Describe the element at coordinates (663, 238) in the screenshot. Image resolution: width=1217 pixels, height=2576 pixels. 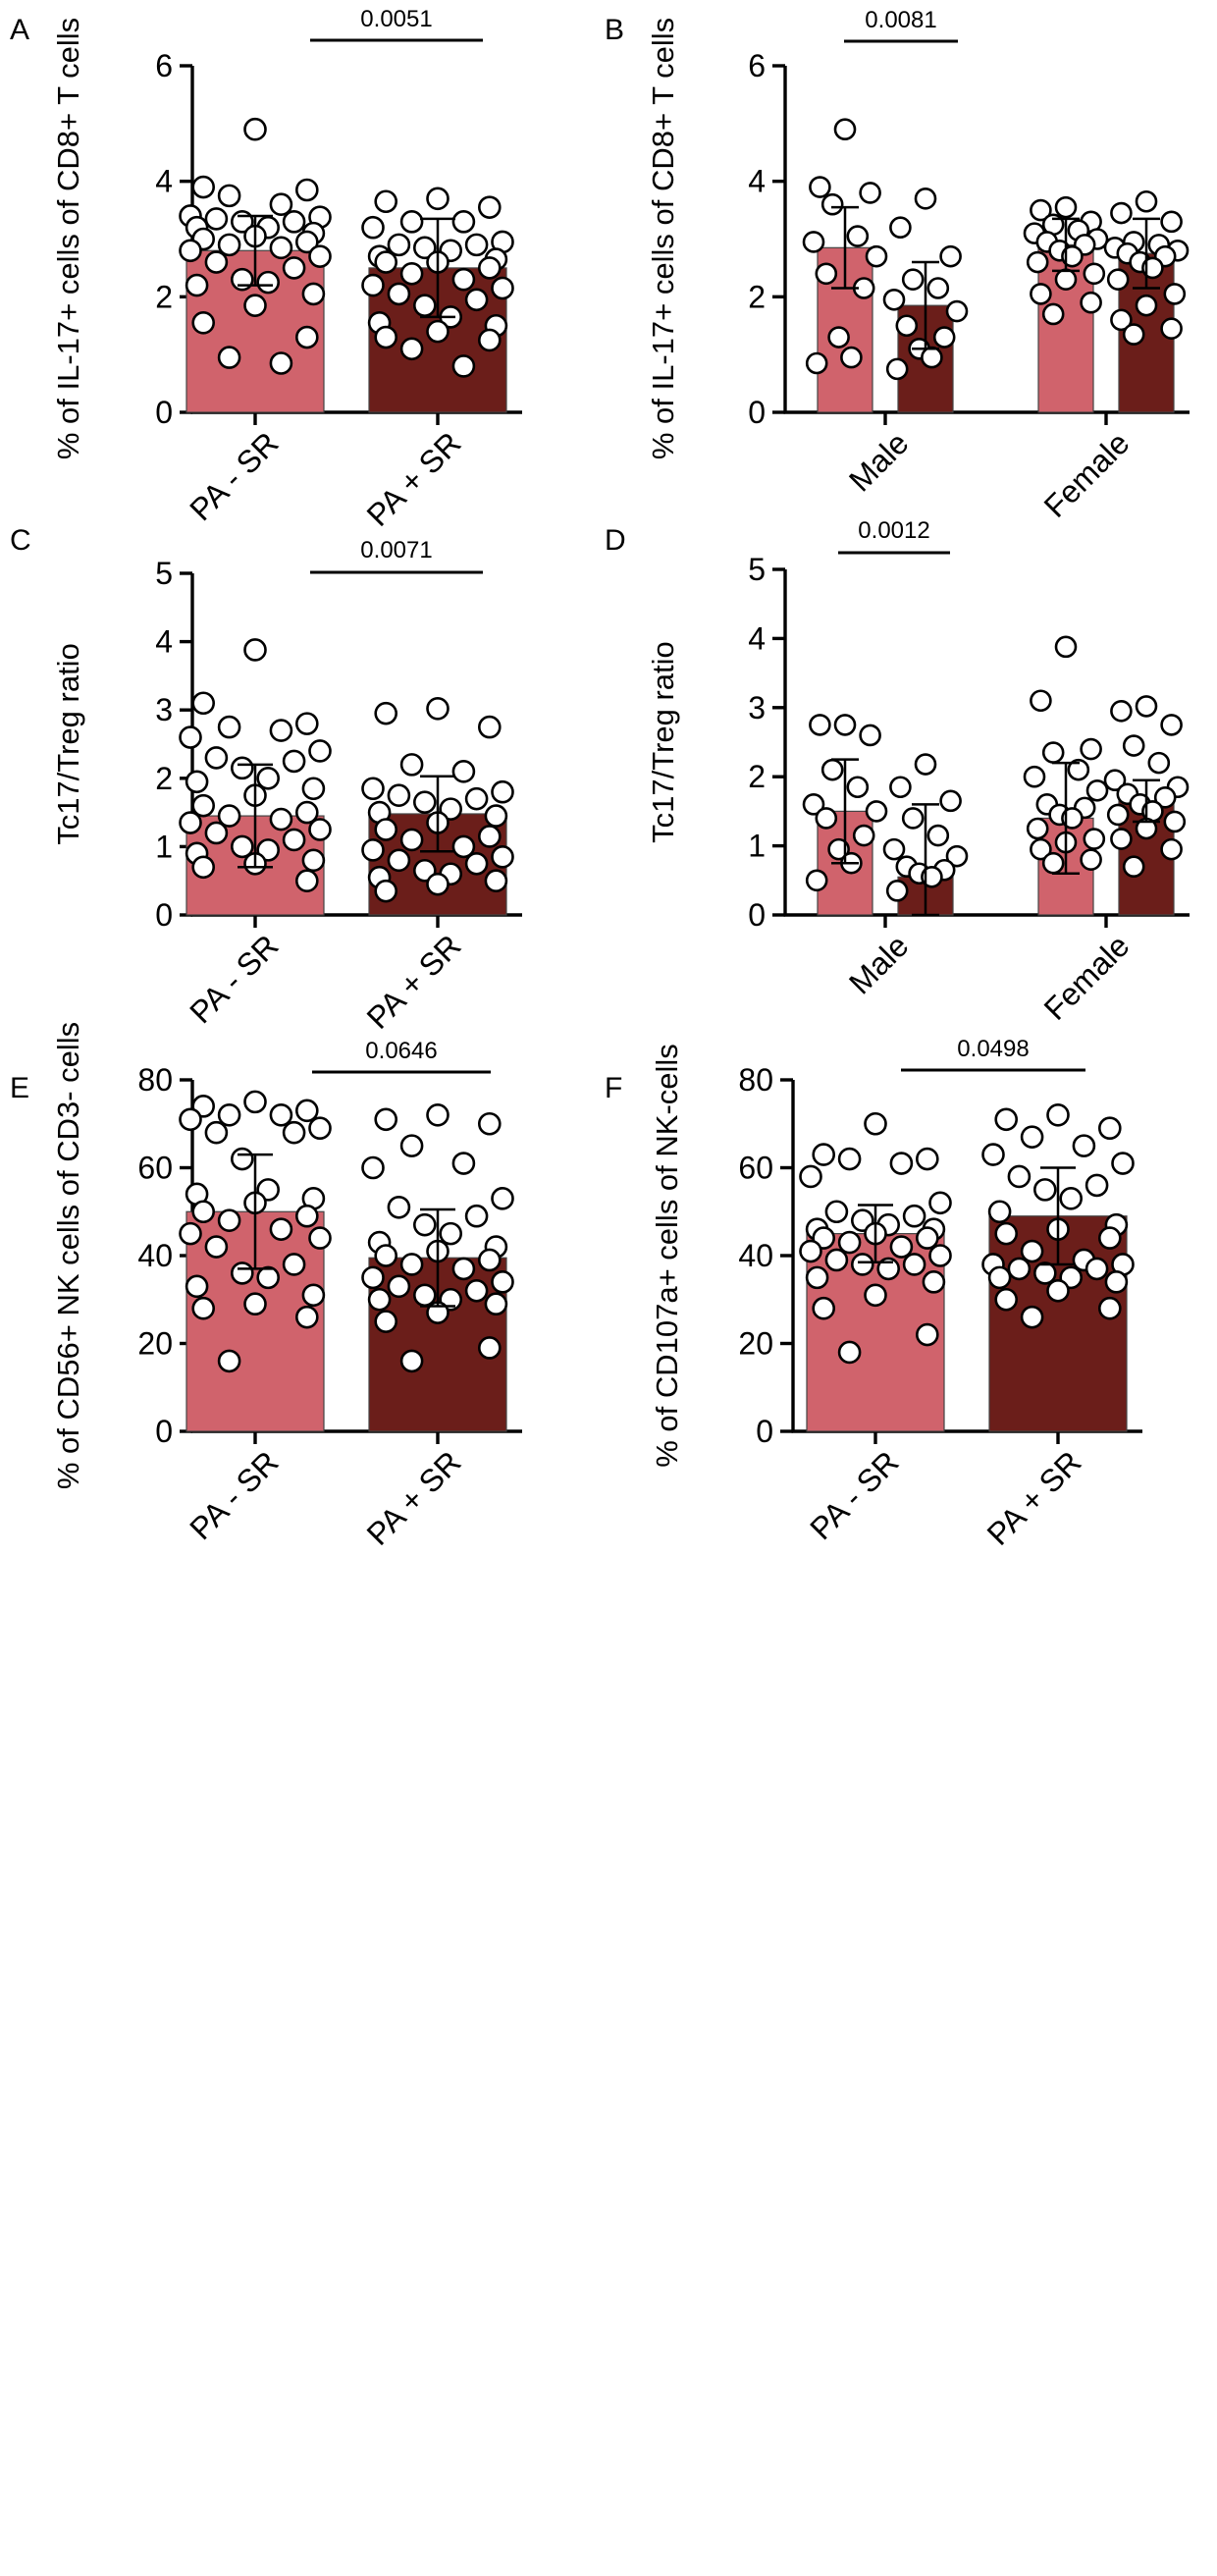
I see `y-axis-label: % of IL-17+ cells of CD8+ T cells` at that location.